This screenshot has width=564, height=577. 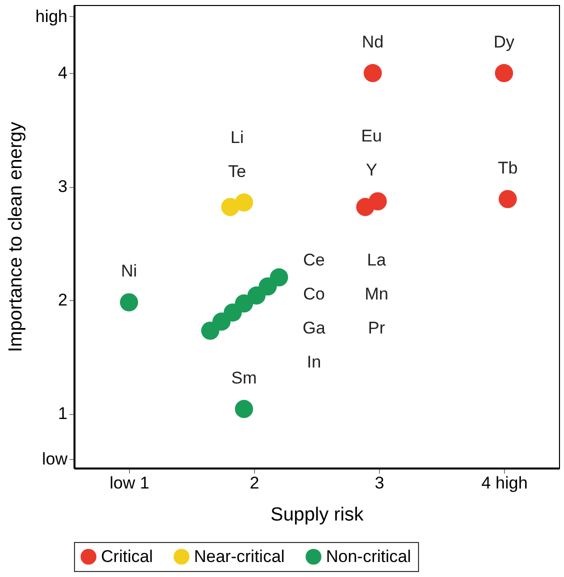 I want to click on y-tick-label: 4, so click(x=63, y=73).